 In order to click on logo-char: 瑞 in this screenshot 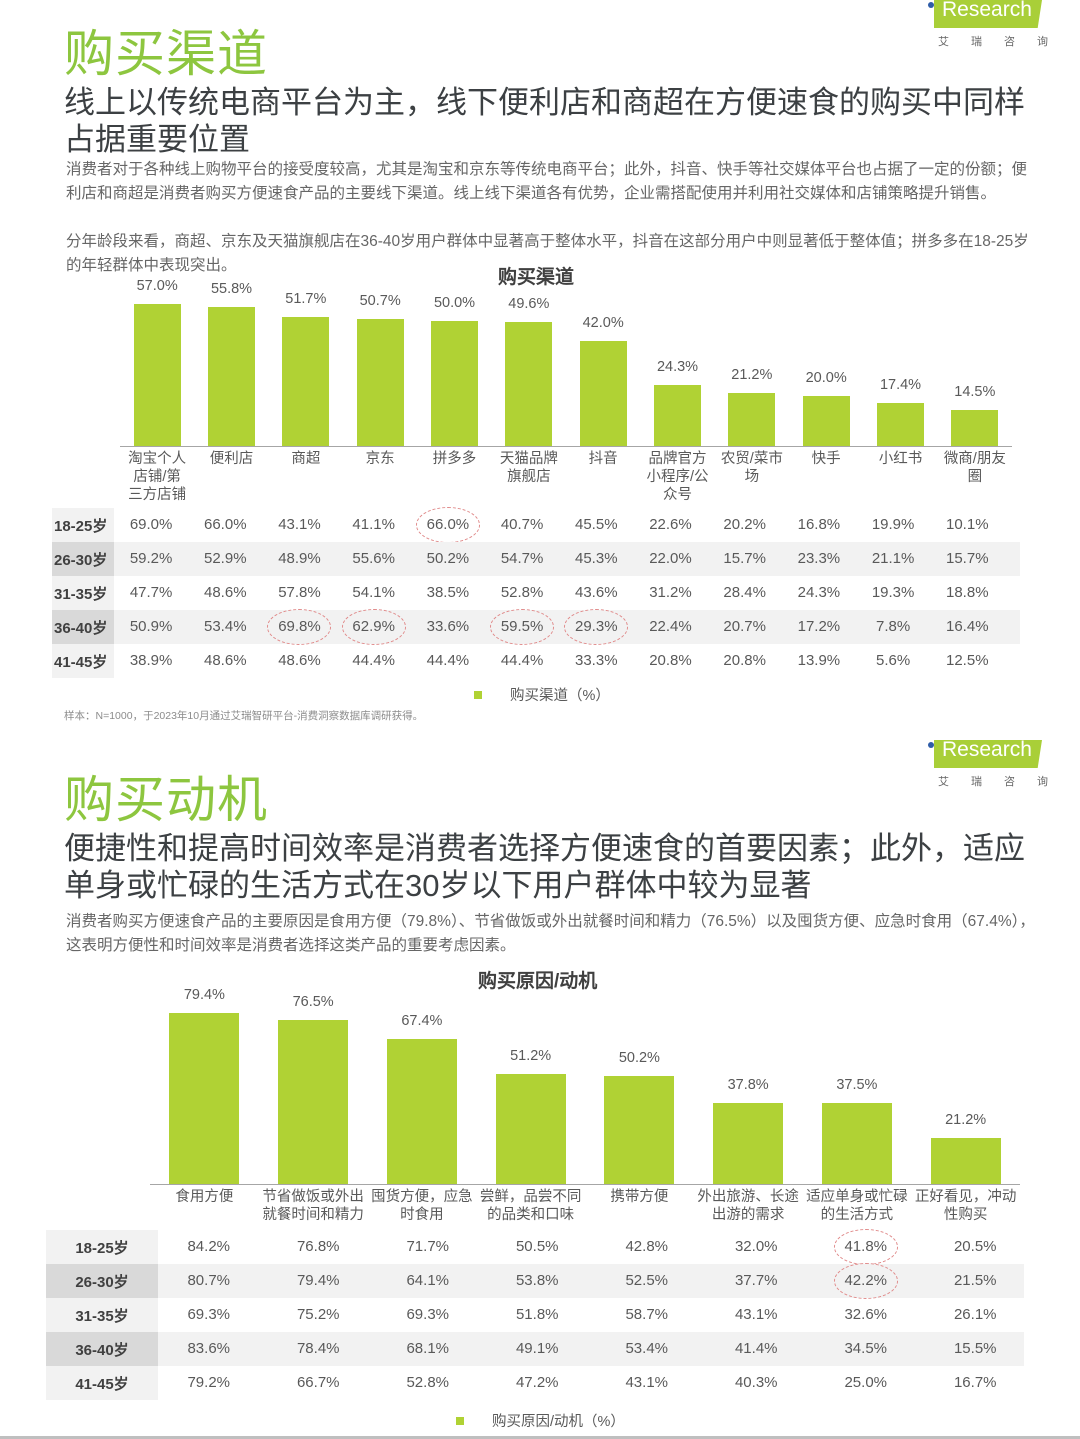, I will do `click(976, 782)`.